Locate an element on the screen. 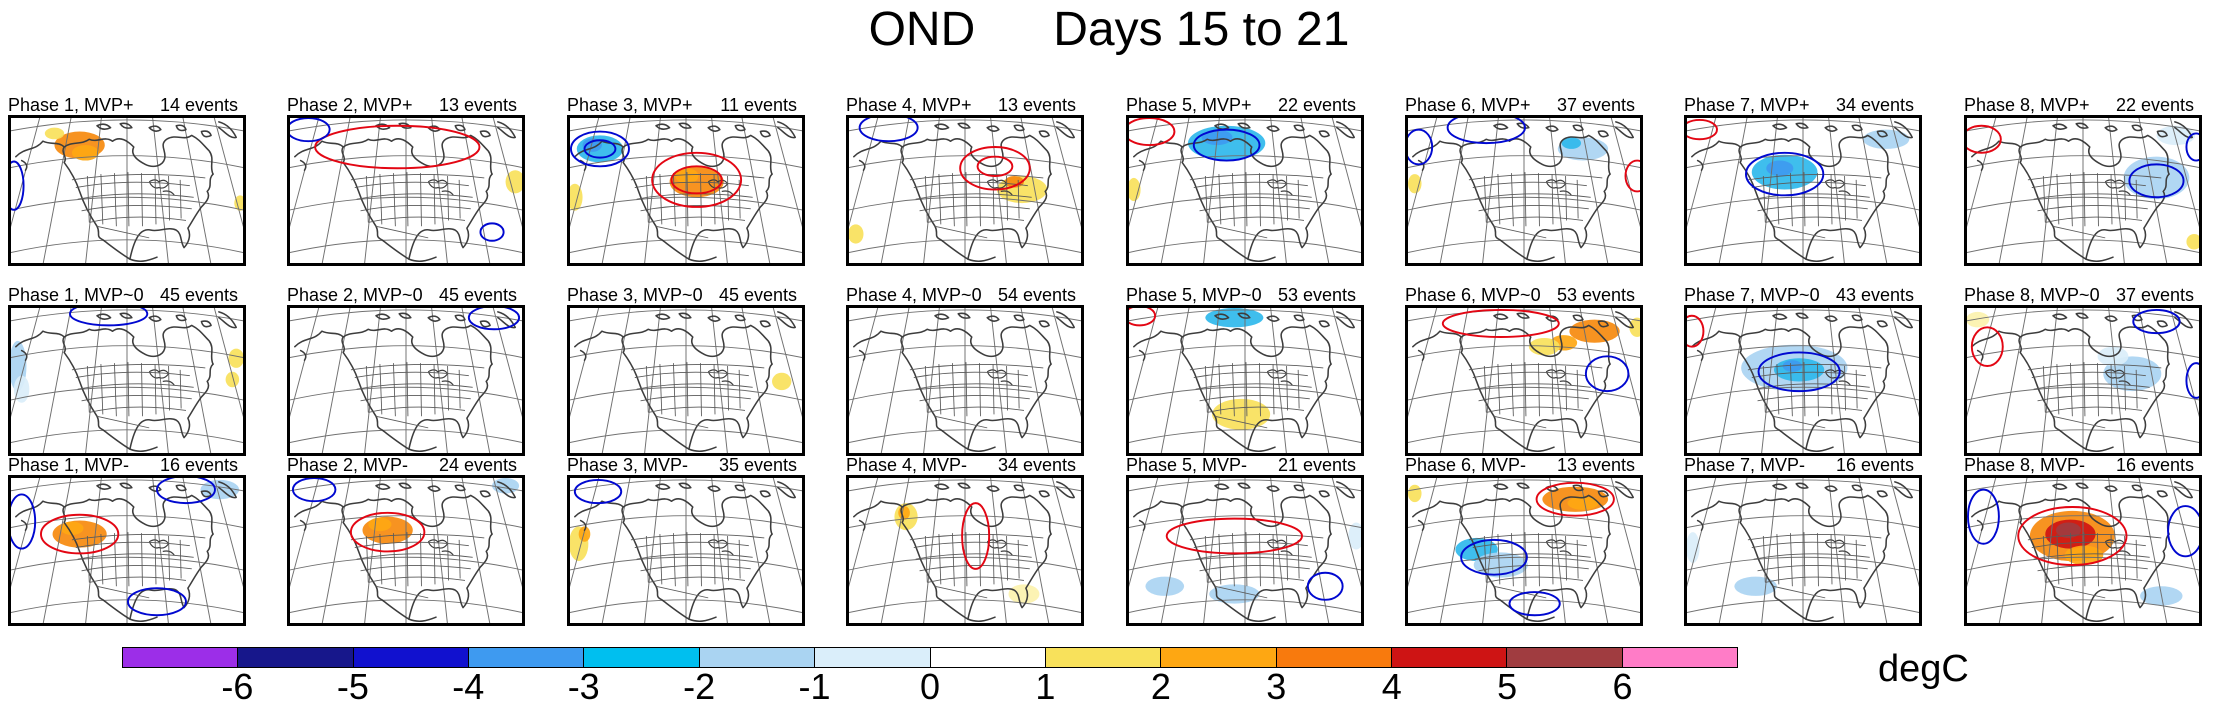  figure-title-days: Days 15 to 21 is located at coordinates (1201, 29).